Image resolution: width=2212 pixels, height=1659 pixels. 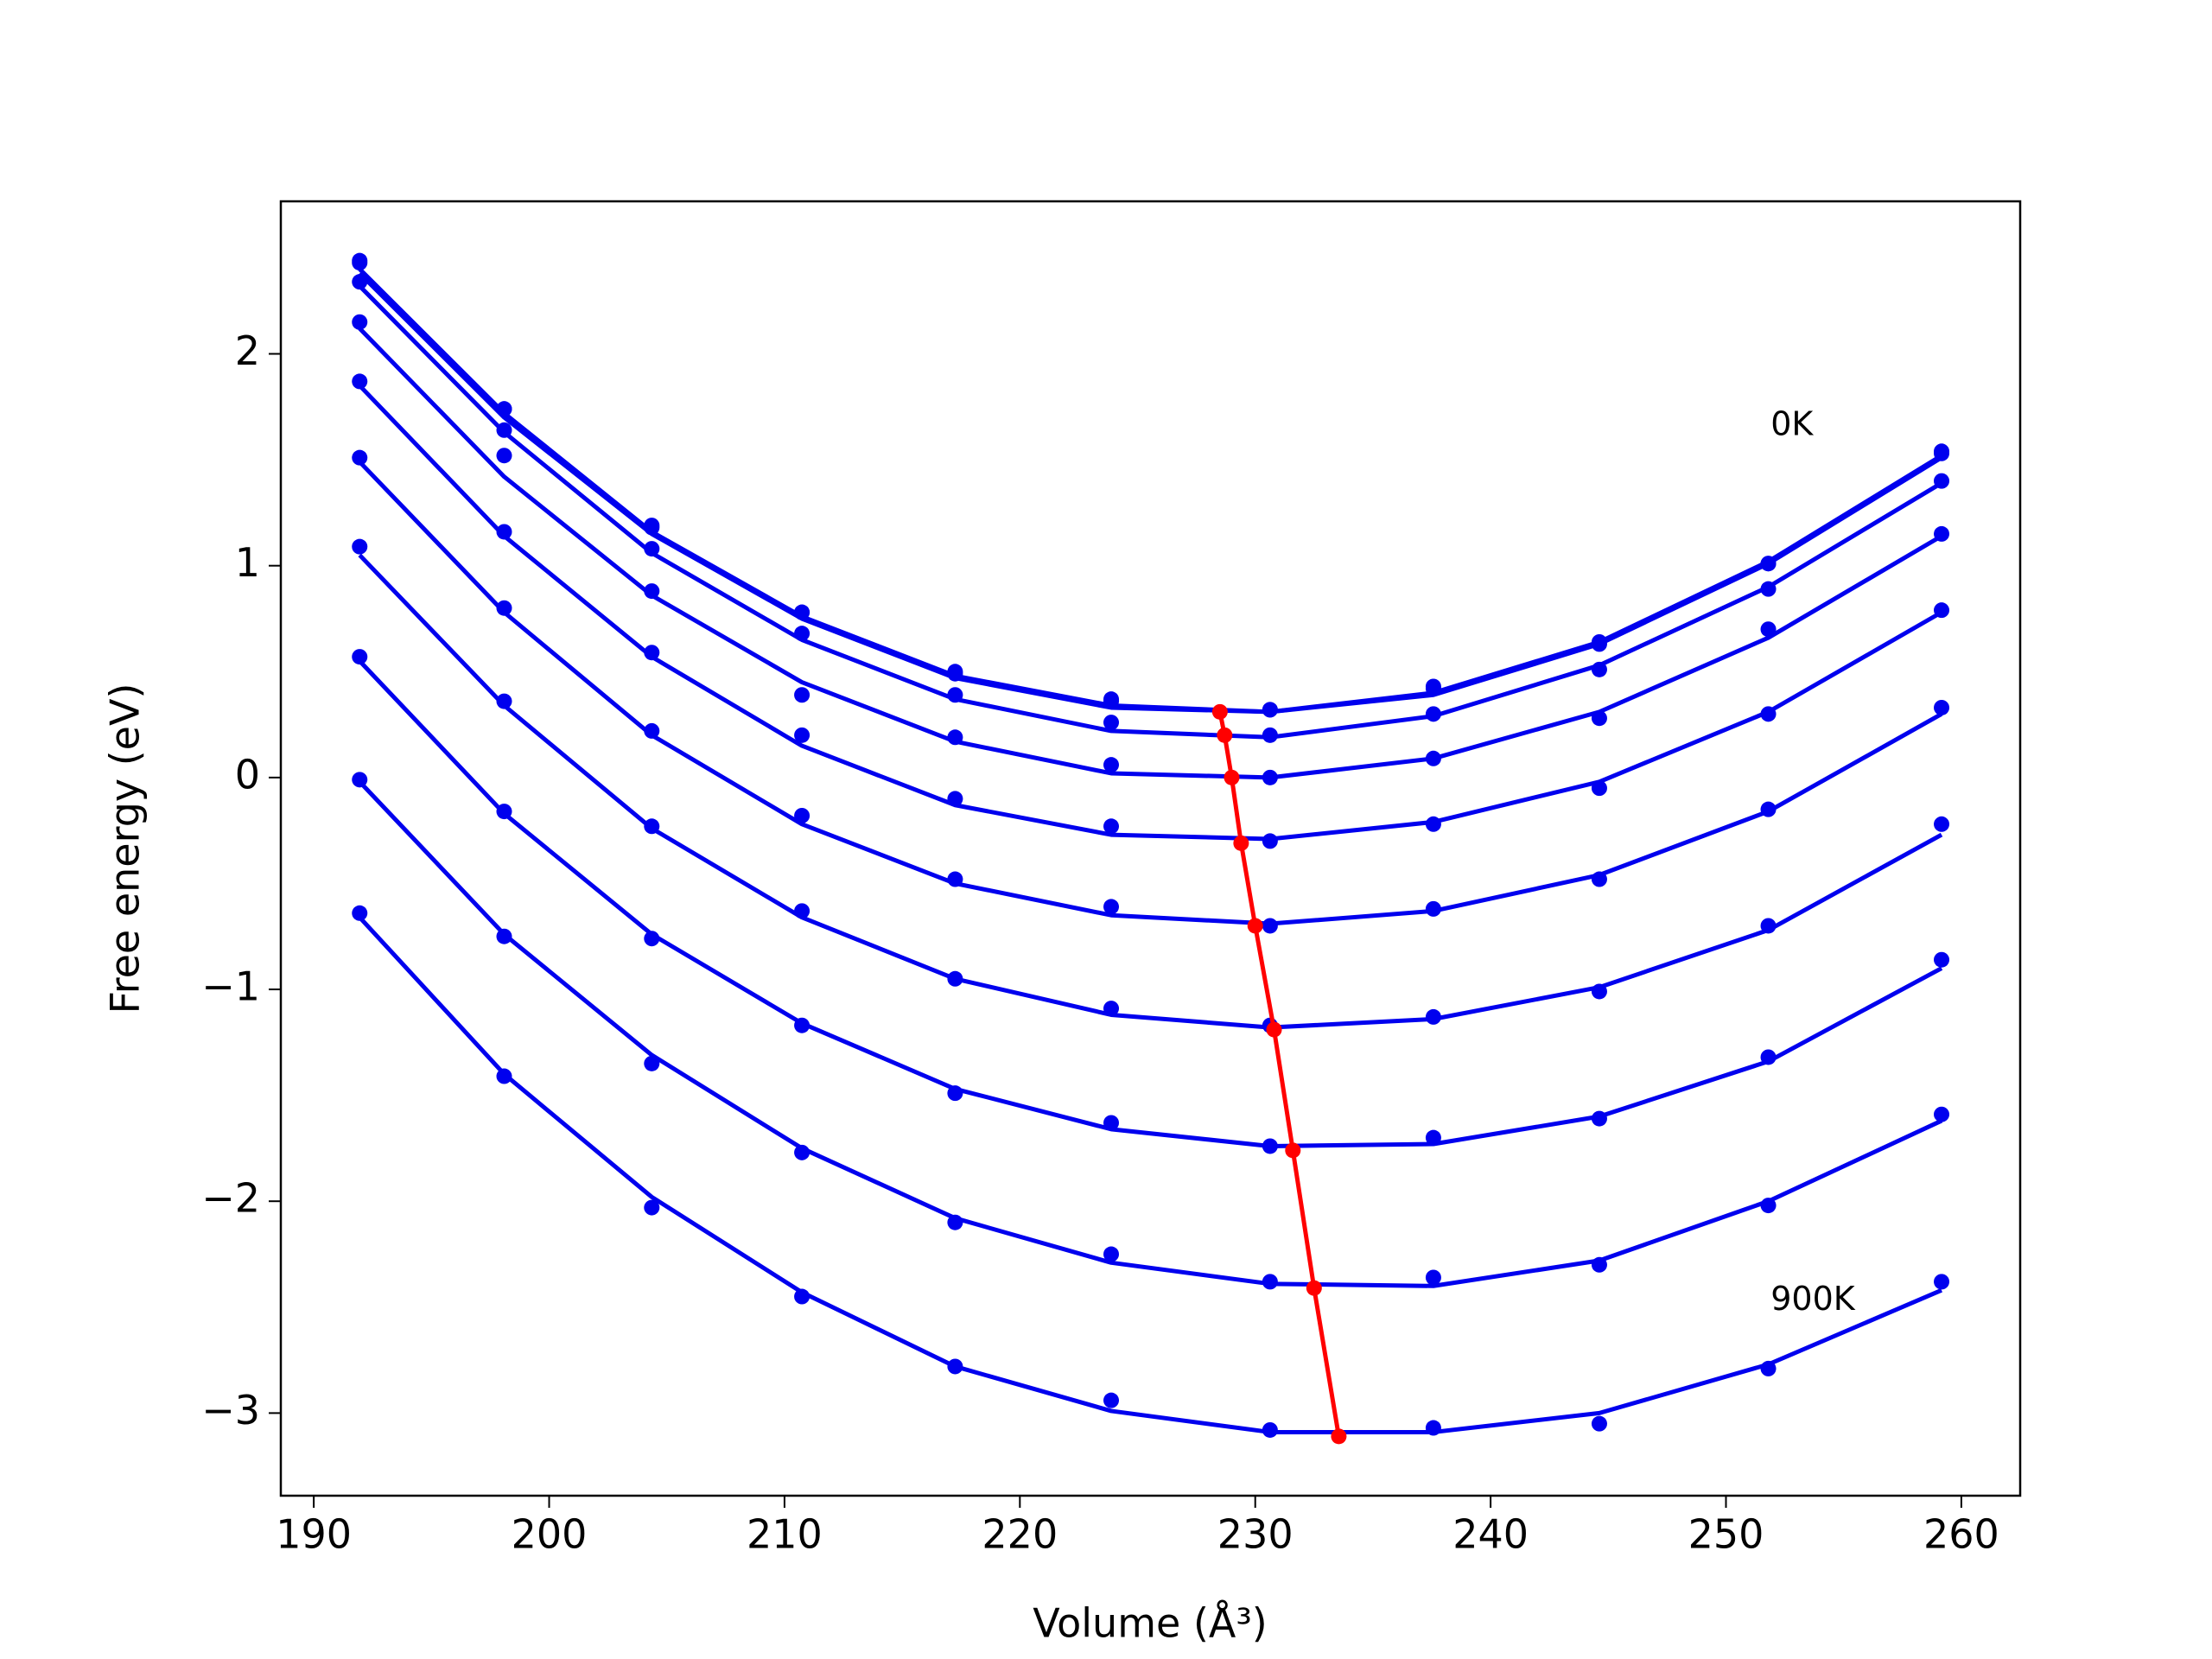 What do you see at coordinates (125, 848) in the screenshot?
I see `y-axis-label: Free energy (eV)` at bounding box center [125, 848].